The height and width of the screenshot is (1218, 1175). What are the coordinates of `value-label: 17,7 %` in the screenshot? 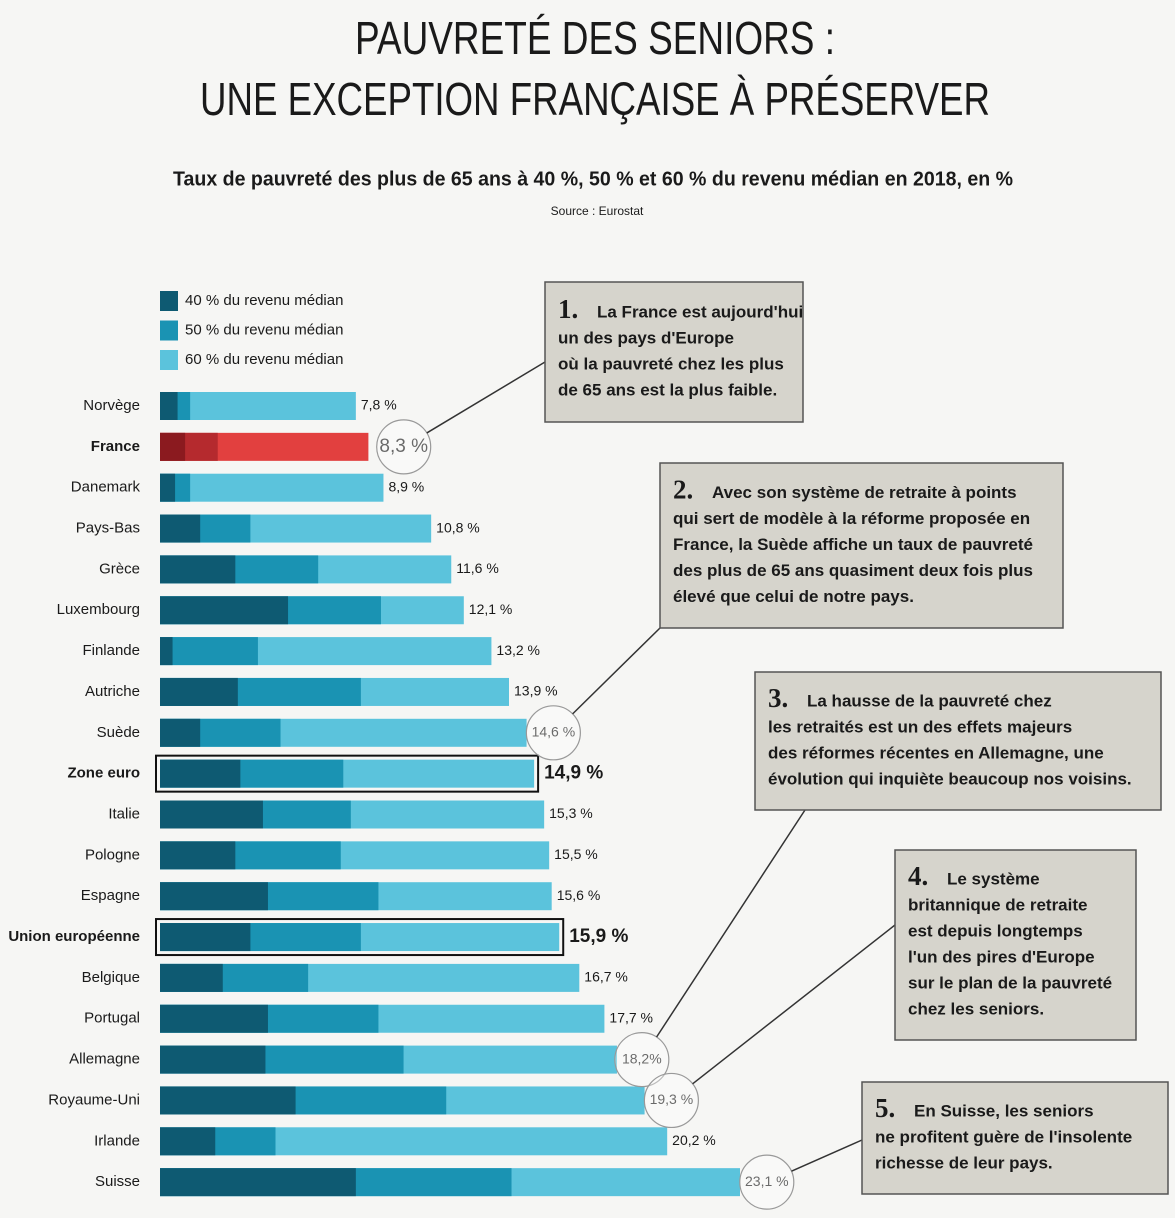 It's located at (631, 1017).